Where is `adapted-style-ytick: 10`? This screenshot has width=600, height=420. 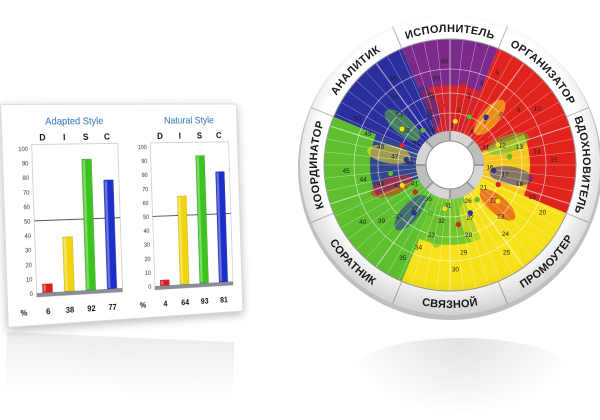
adapted-style-ytick: 10 is located at coordinates (29, 280).